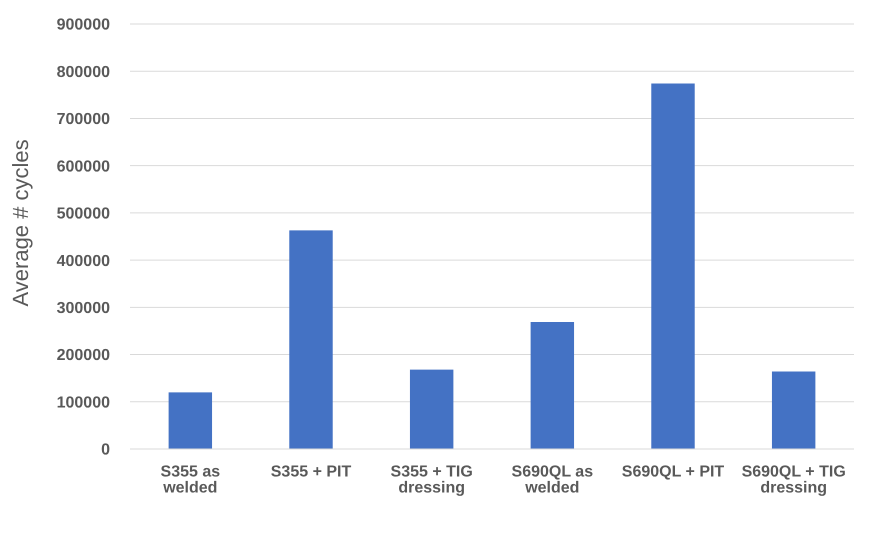 The image size is (874, 534). I want to click on x-tick-label: S355 as welded, so click(190, 479).